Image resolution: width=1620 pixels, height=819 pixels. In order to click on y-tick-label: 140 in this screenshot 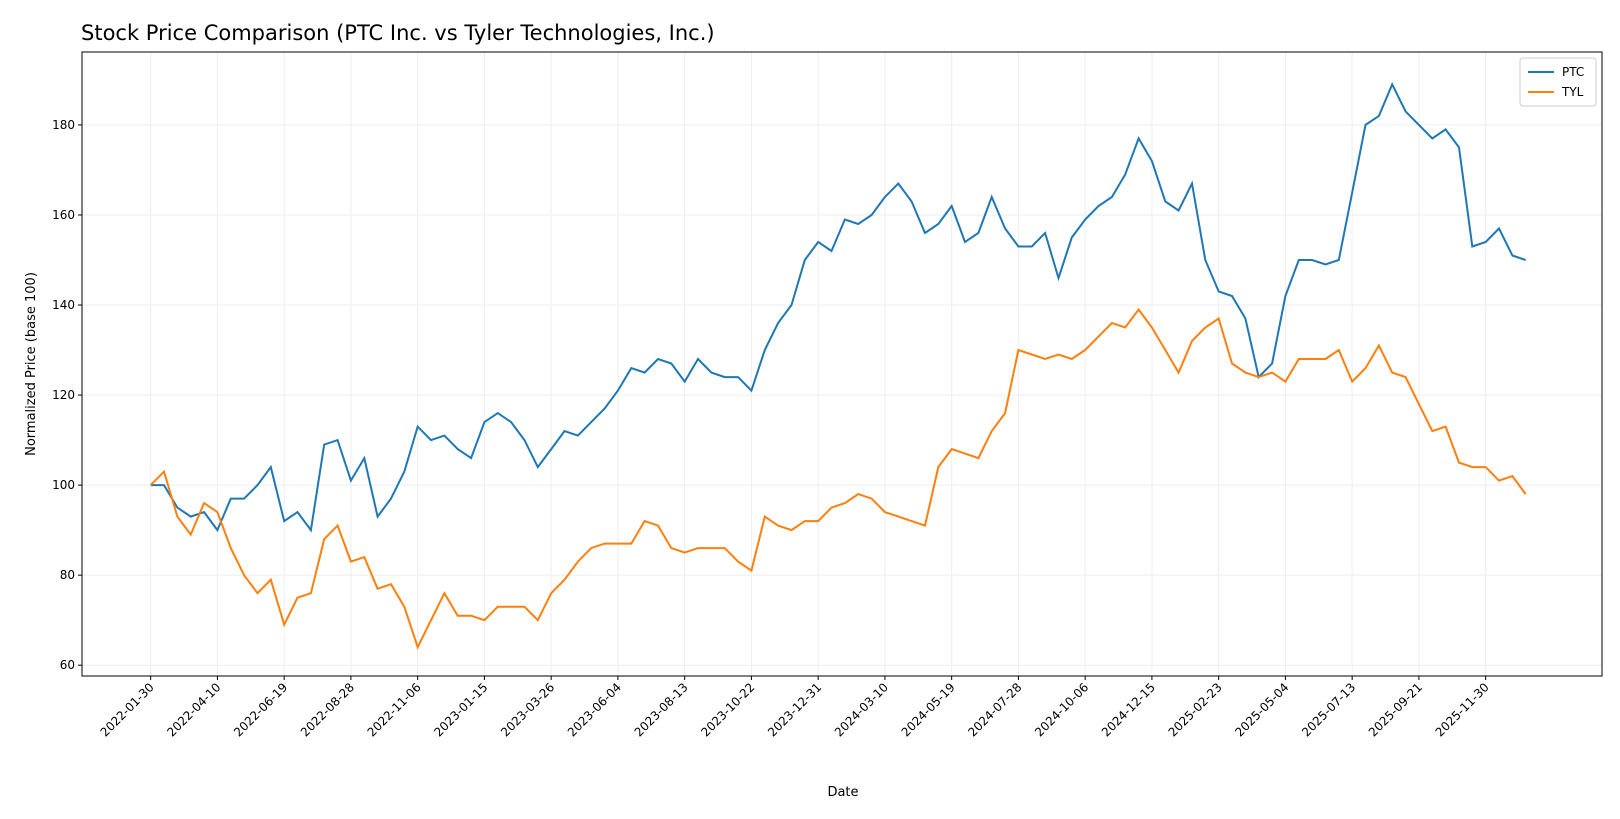, I will do `click(63, 305)`.